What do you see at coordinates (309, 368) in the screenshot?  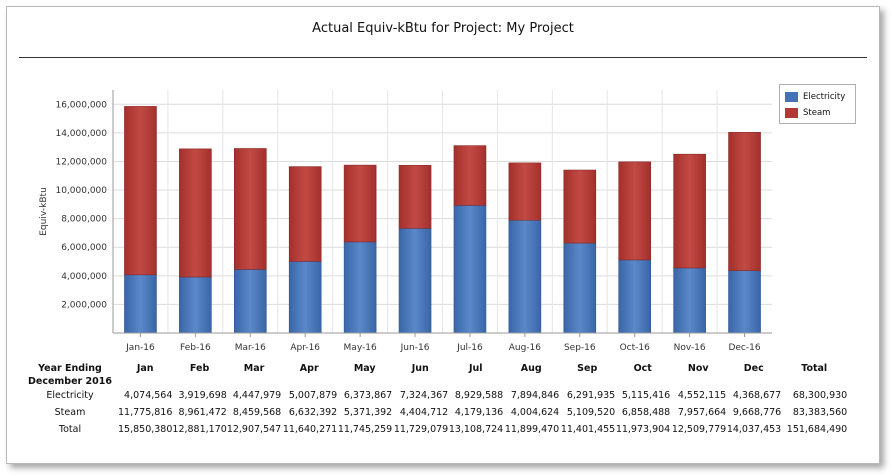 I see `column-header: Apr` at bounding box center [309, 368].